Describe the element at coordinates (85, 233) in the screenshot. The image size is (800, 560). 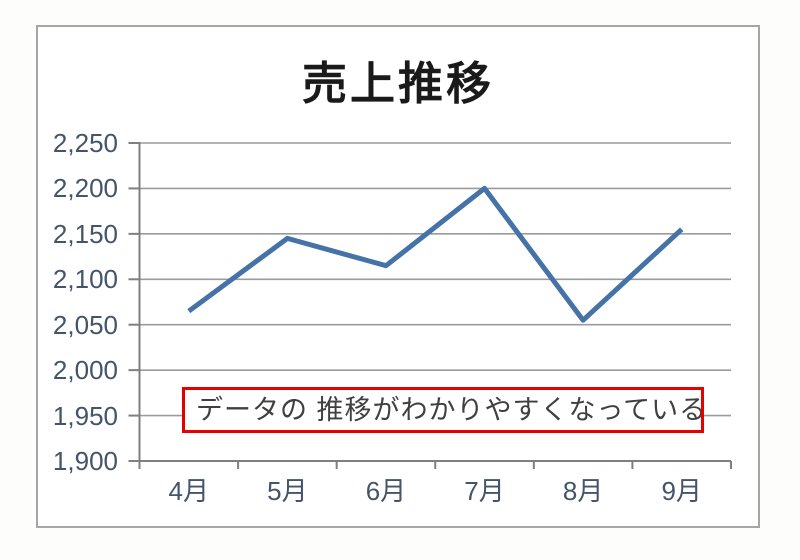
I see `y-axis-label: 2,150` at that location.